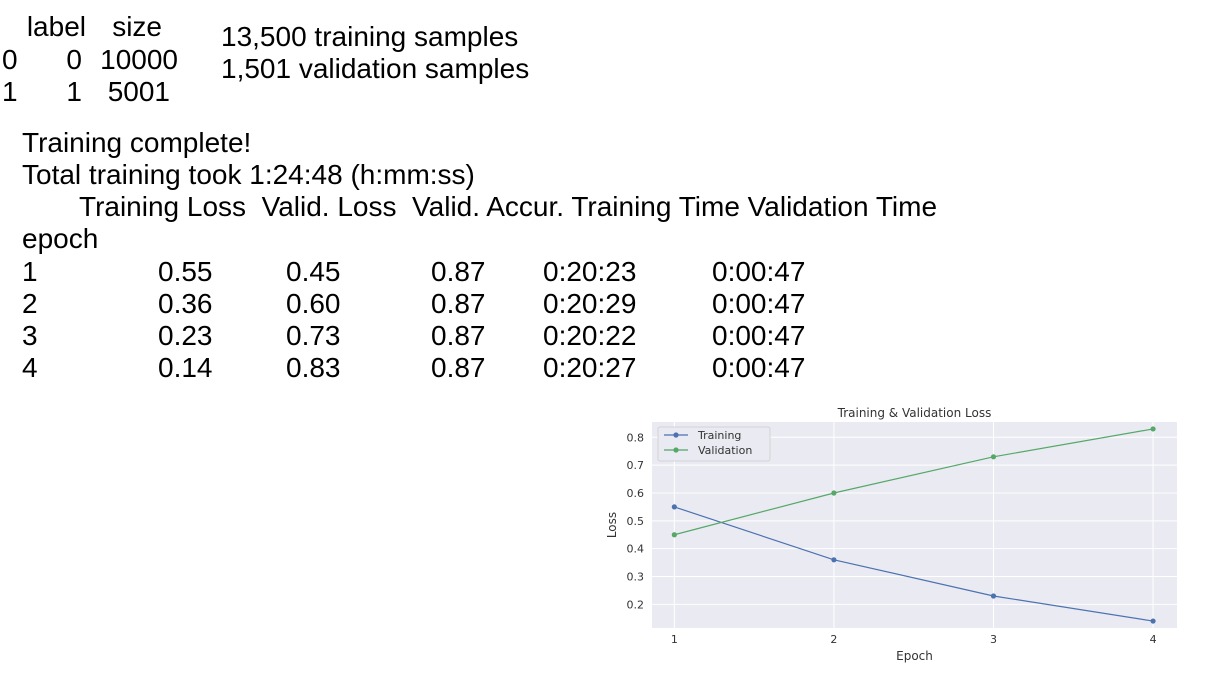 The width and height of the screenshot is (1208, 679). I want to click on stats-cell-train-time: 0:20:23, so click(590, 271).